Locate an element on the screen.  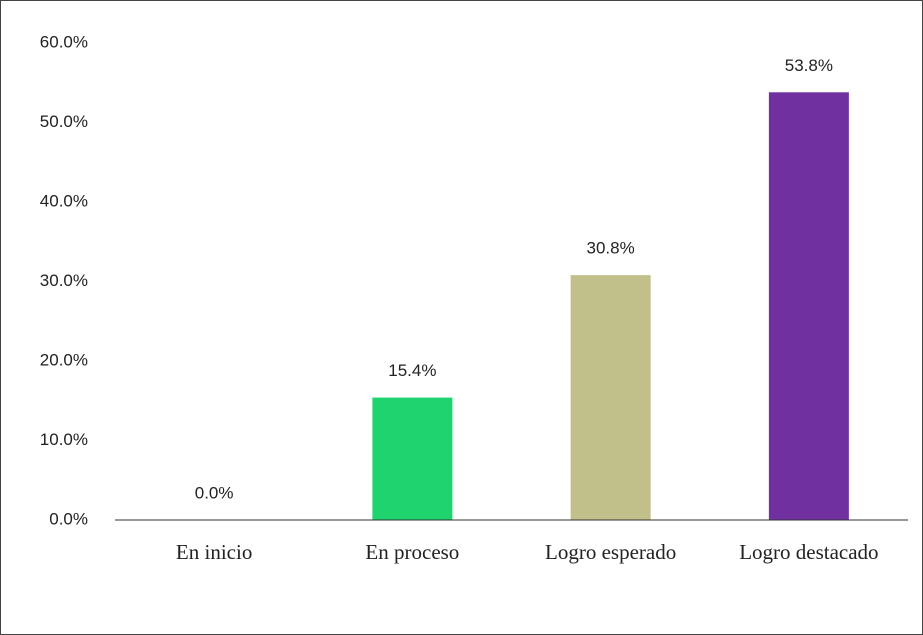
y-tick-label: 60.0% is located at coordinates (64, 41).